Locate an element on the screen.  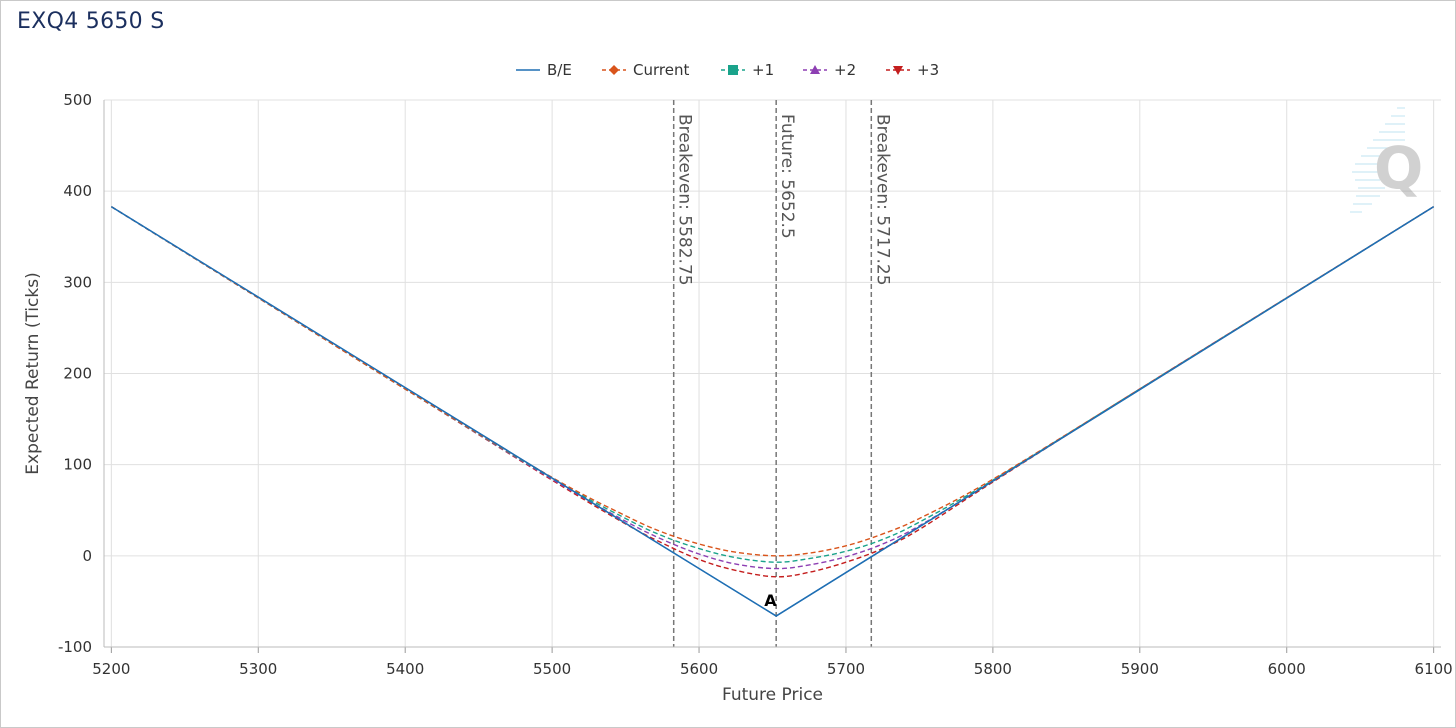
annotations: A is located at coordinates (770, 600).